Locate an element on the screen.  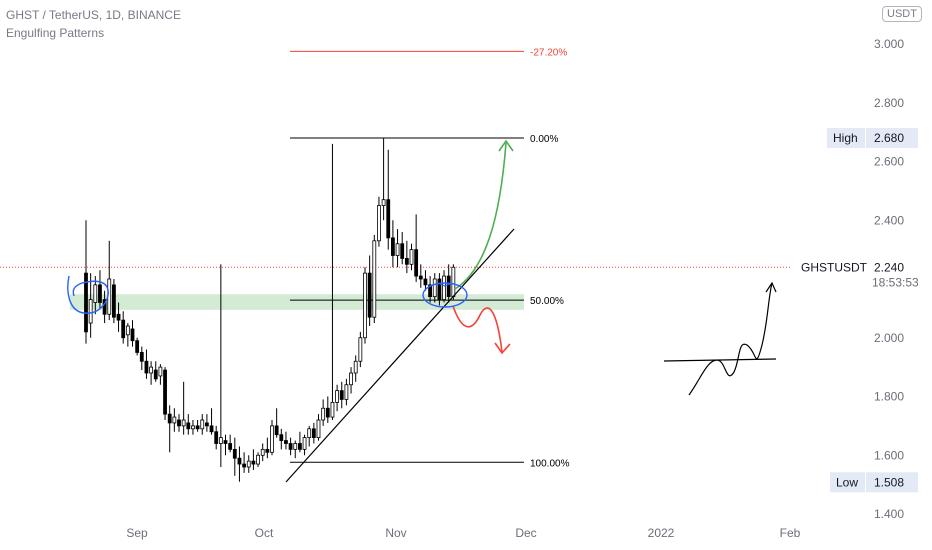
bearish-arrow is located at coordinates (477, 329).